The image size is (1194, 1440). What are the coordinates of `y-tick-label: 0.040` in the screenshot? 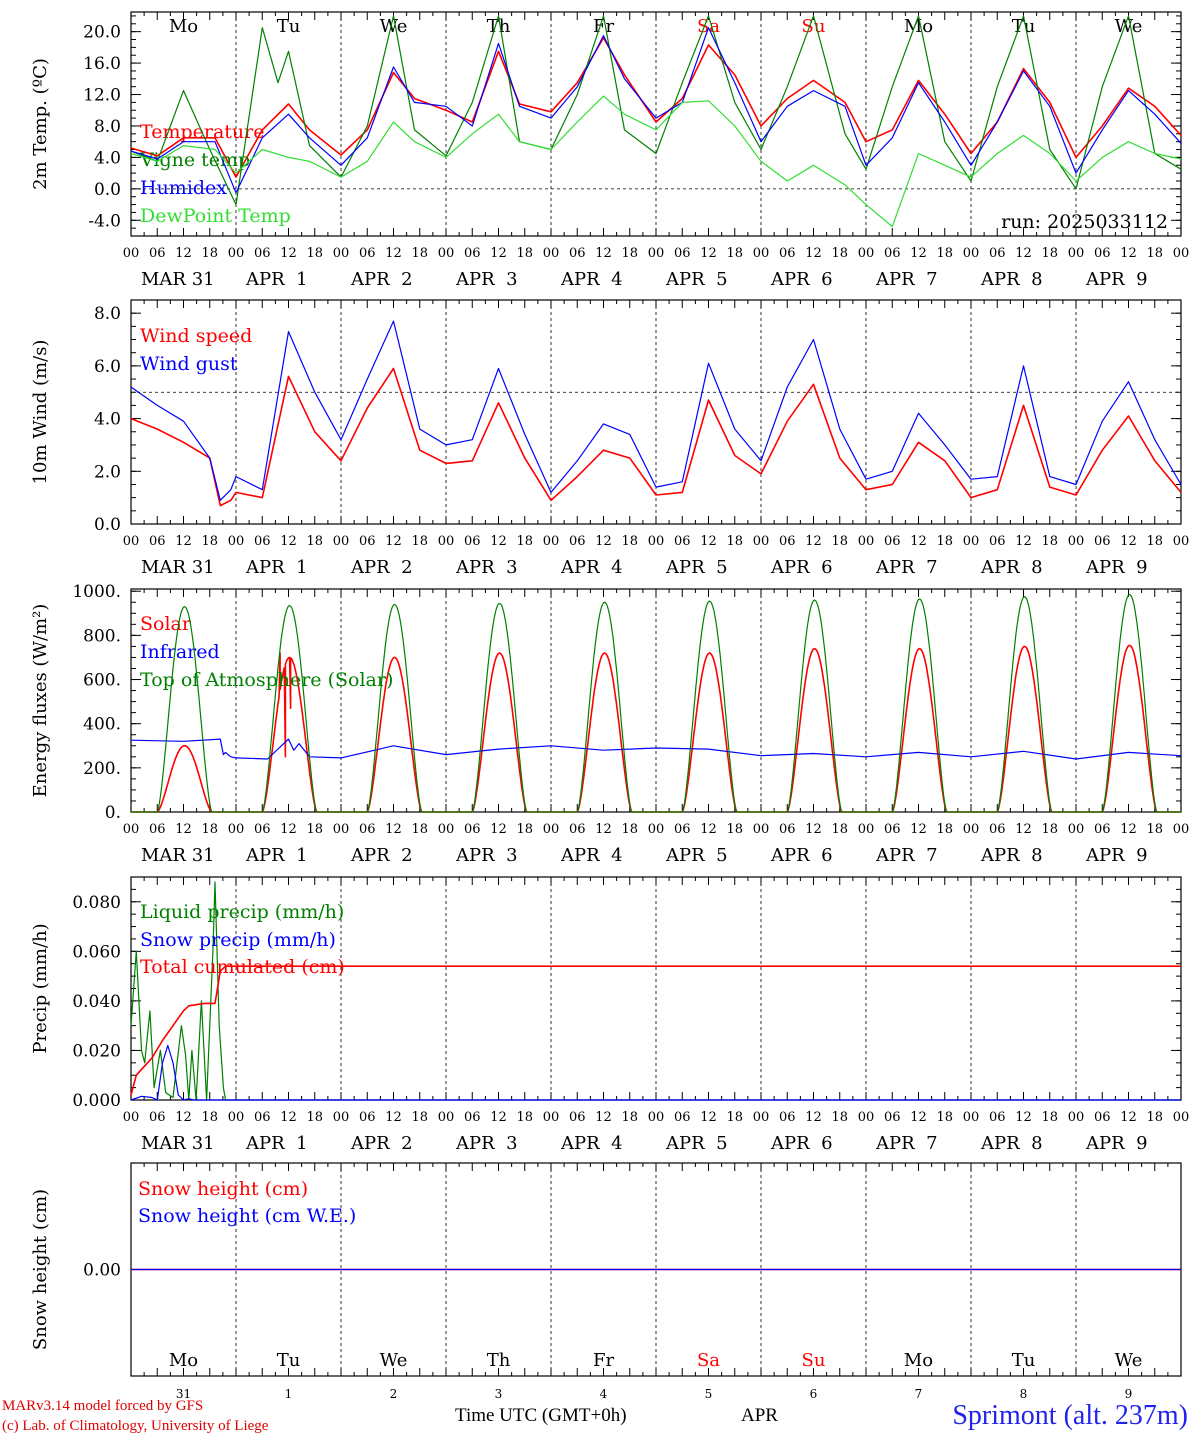 It's located at (96, 1002).